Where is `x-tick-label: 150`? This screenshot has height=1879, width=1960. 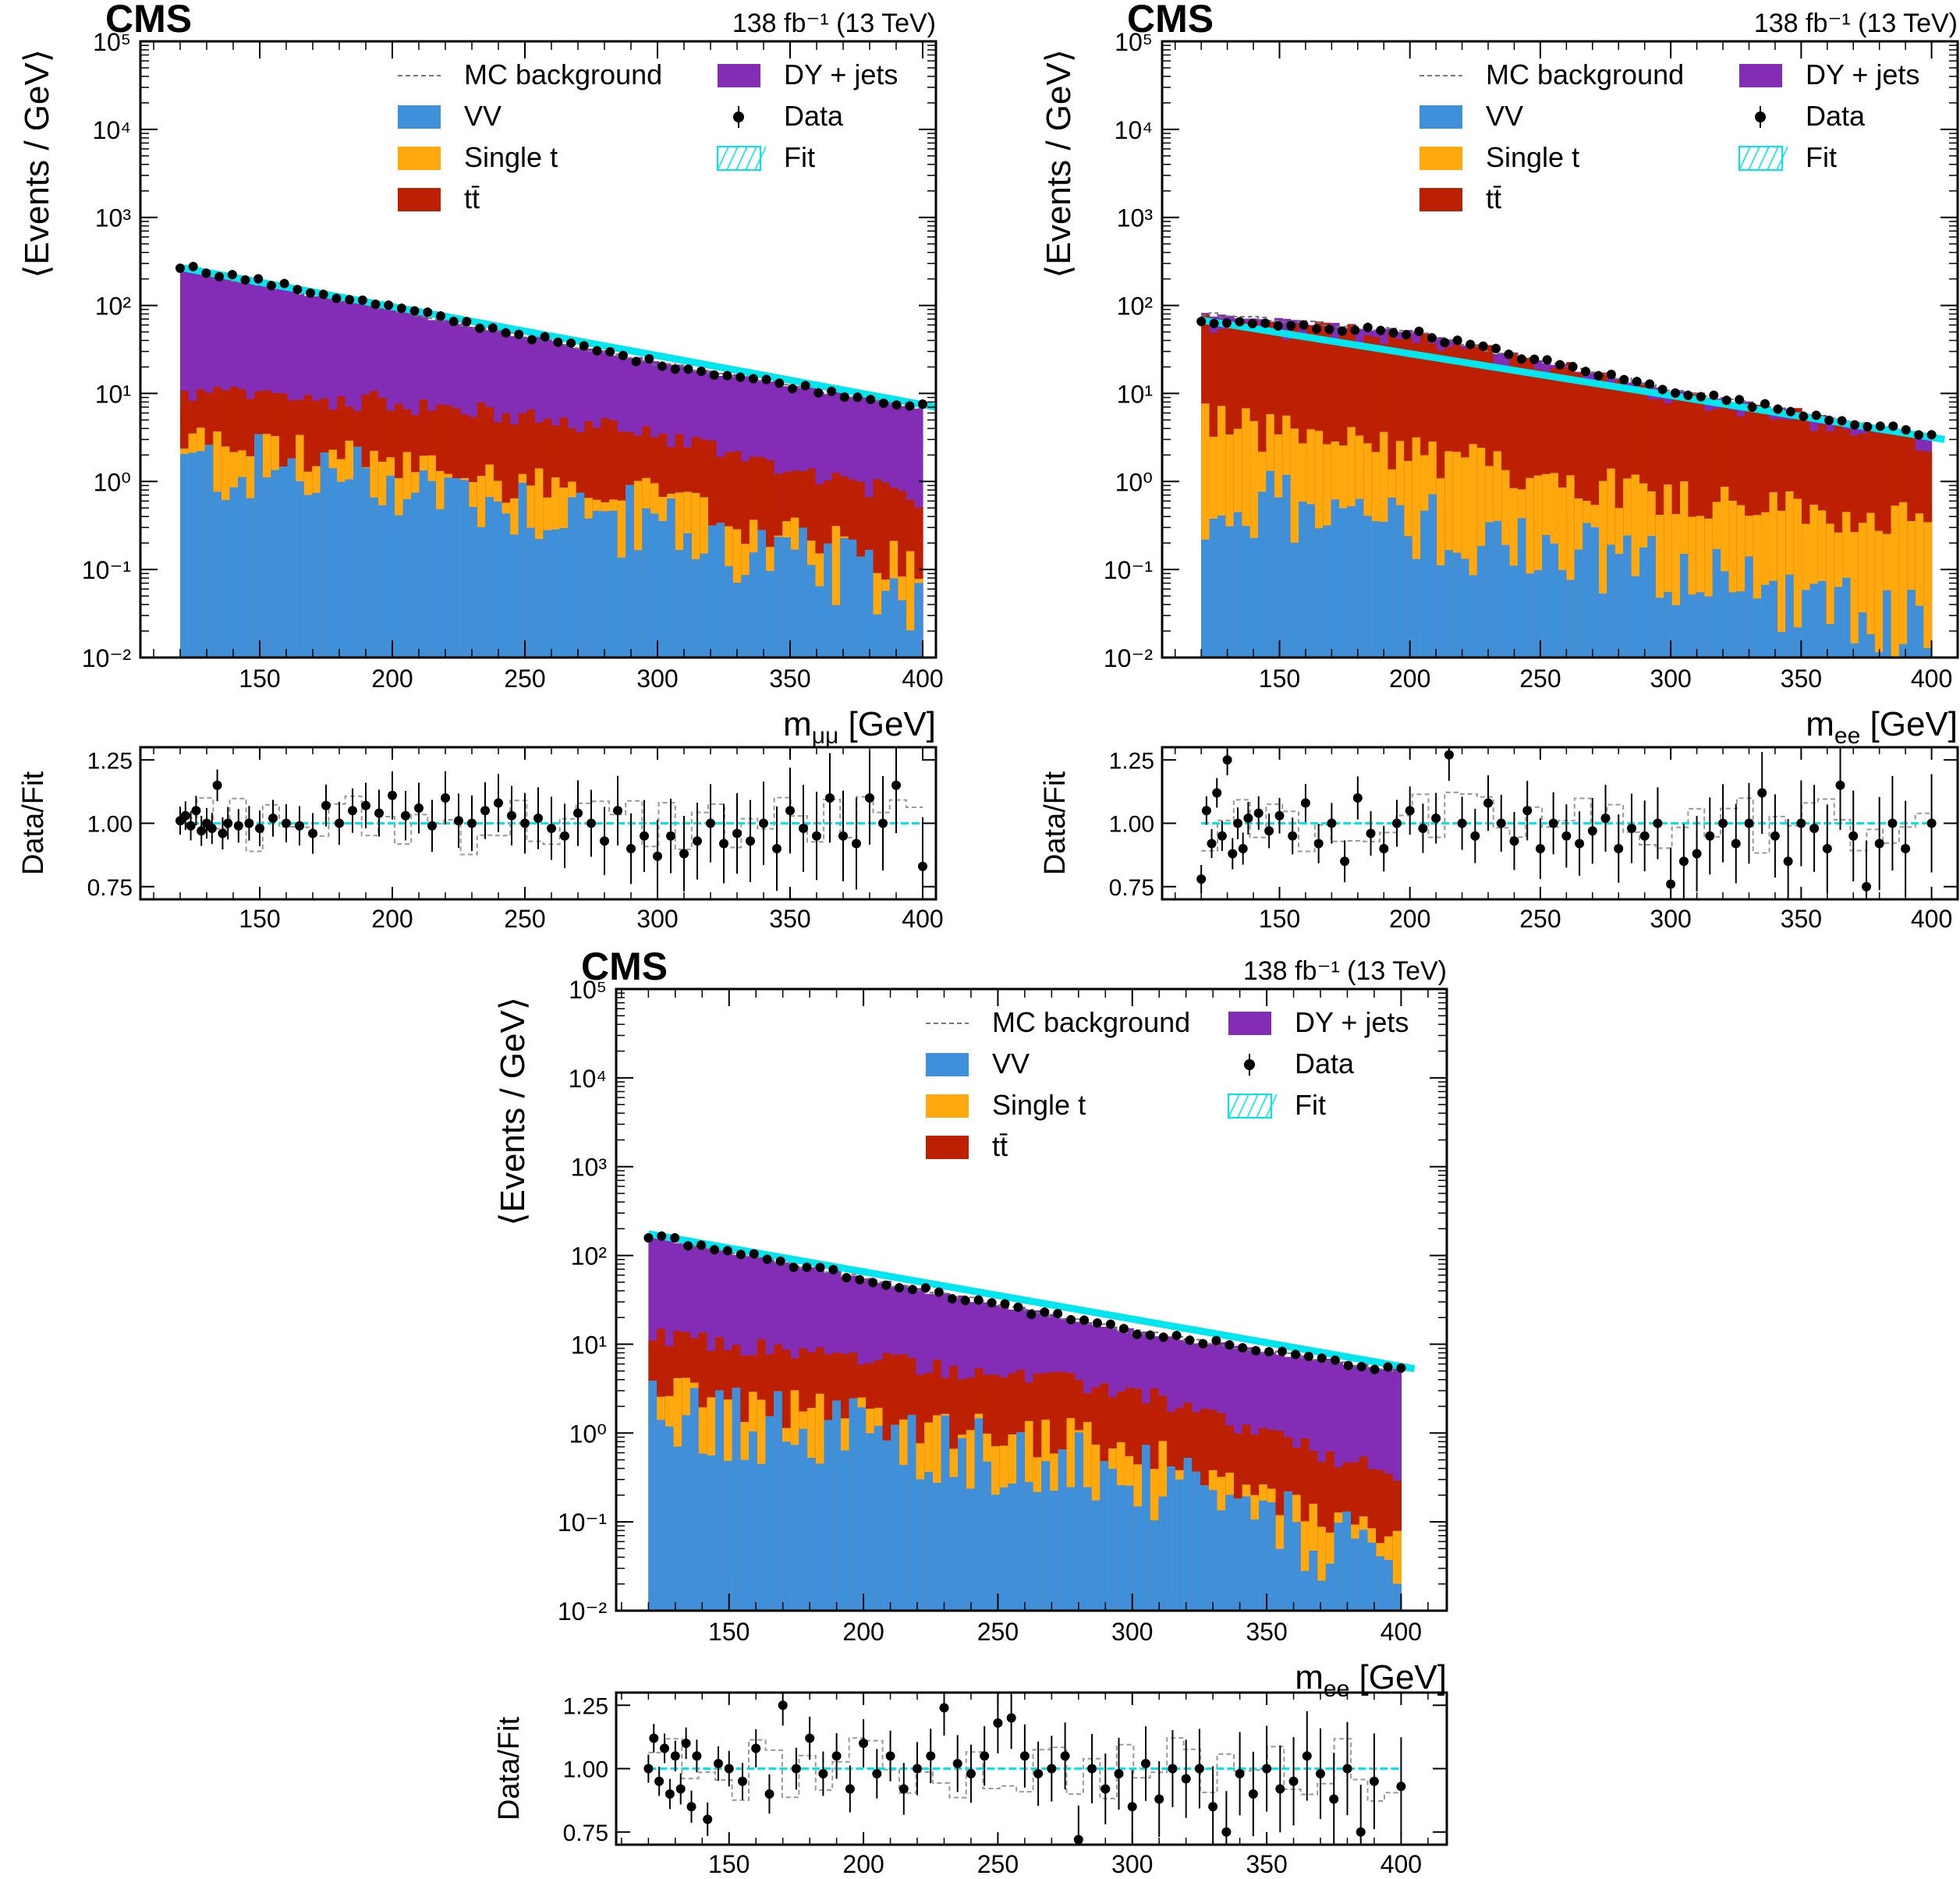 x-tick-label: 150 is located at coordinates (729, 1864).